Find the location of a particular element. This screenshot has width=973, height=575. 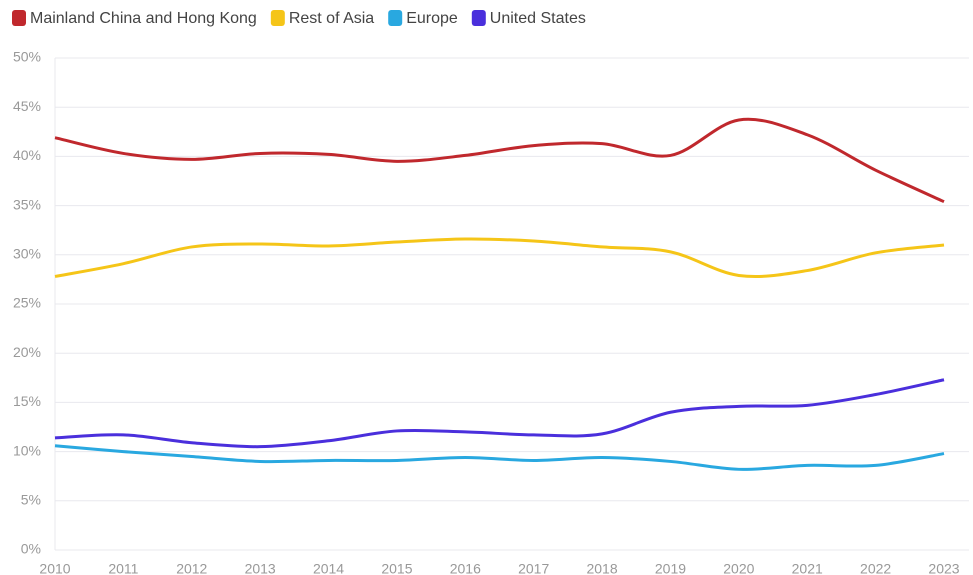

y-tick-label: 5% is located at coordinates (31, 500).